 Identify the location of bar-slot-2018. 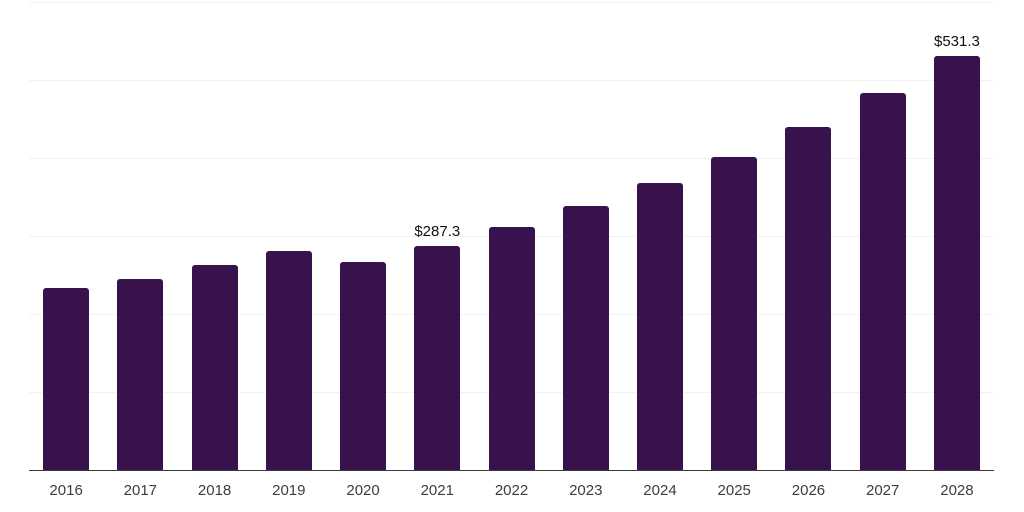
(214, 236).